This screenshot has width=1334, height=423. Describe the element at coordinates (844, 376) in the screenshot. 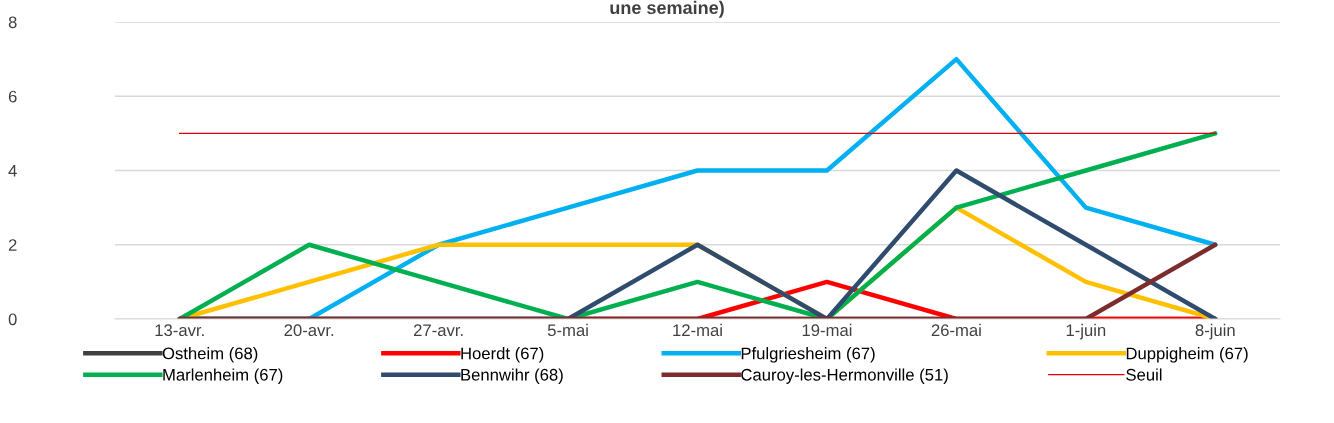

I see `legend-label: Cauroy-les-Hermonville (51)` at that location.